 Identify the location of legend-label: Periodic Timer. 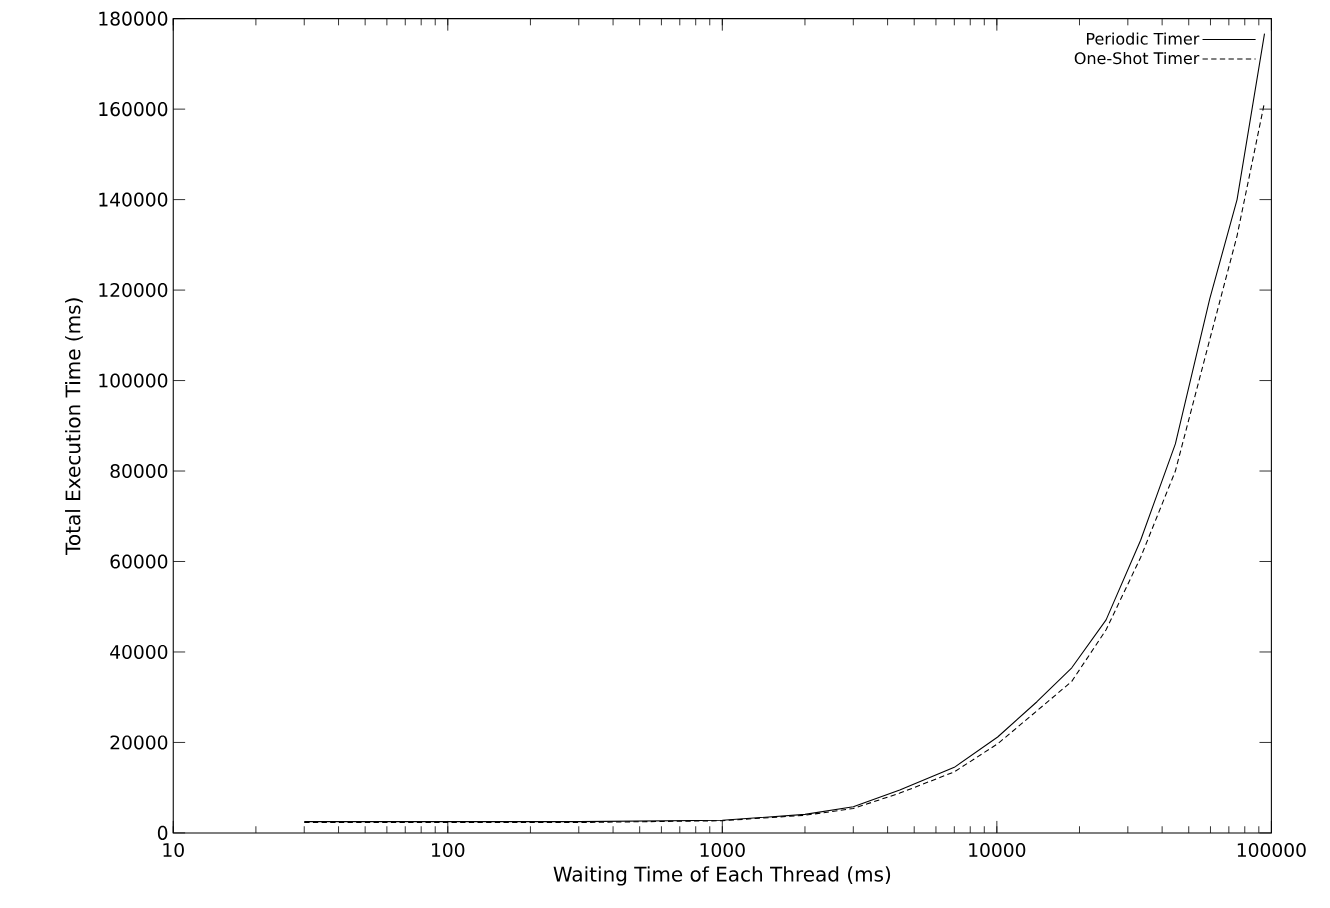
(1143, 38).